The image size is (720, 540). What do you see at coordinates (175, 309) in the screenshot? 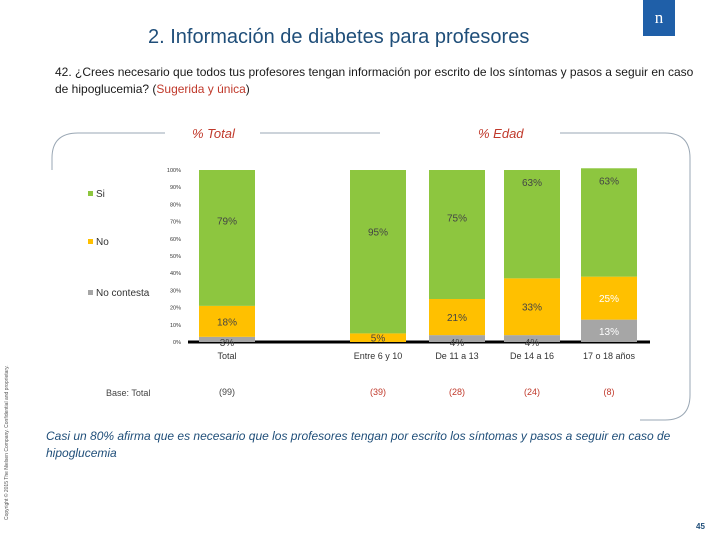
I see `y-tick-label: 20%` at bounding box center [175, 309].